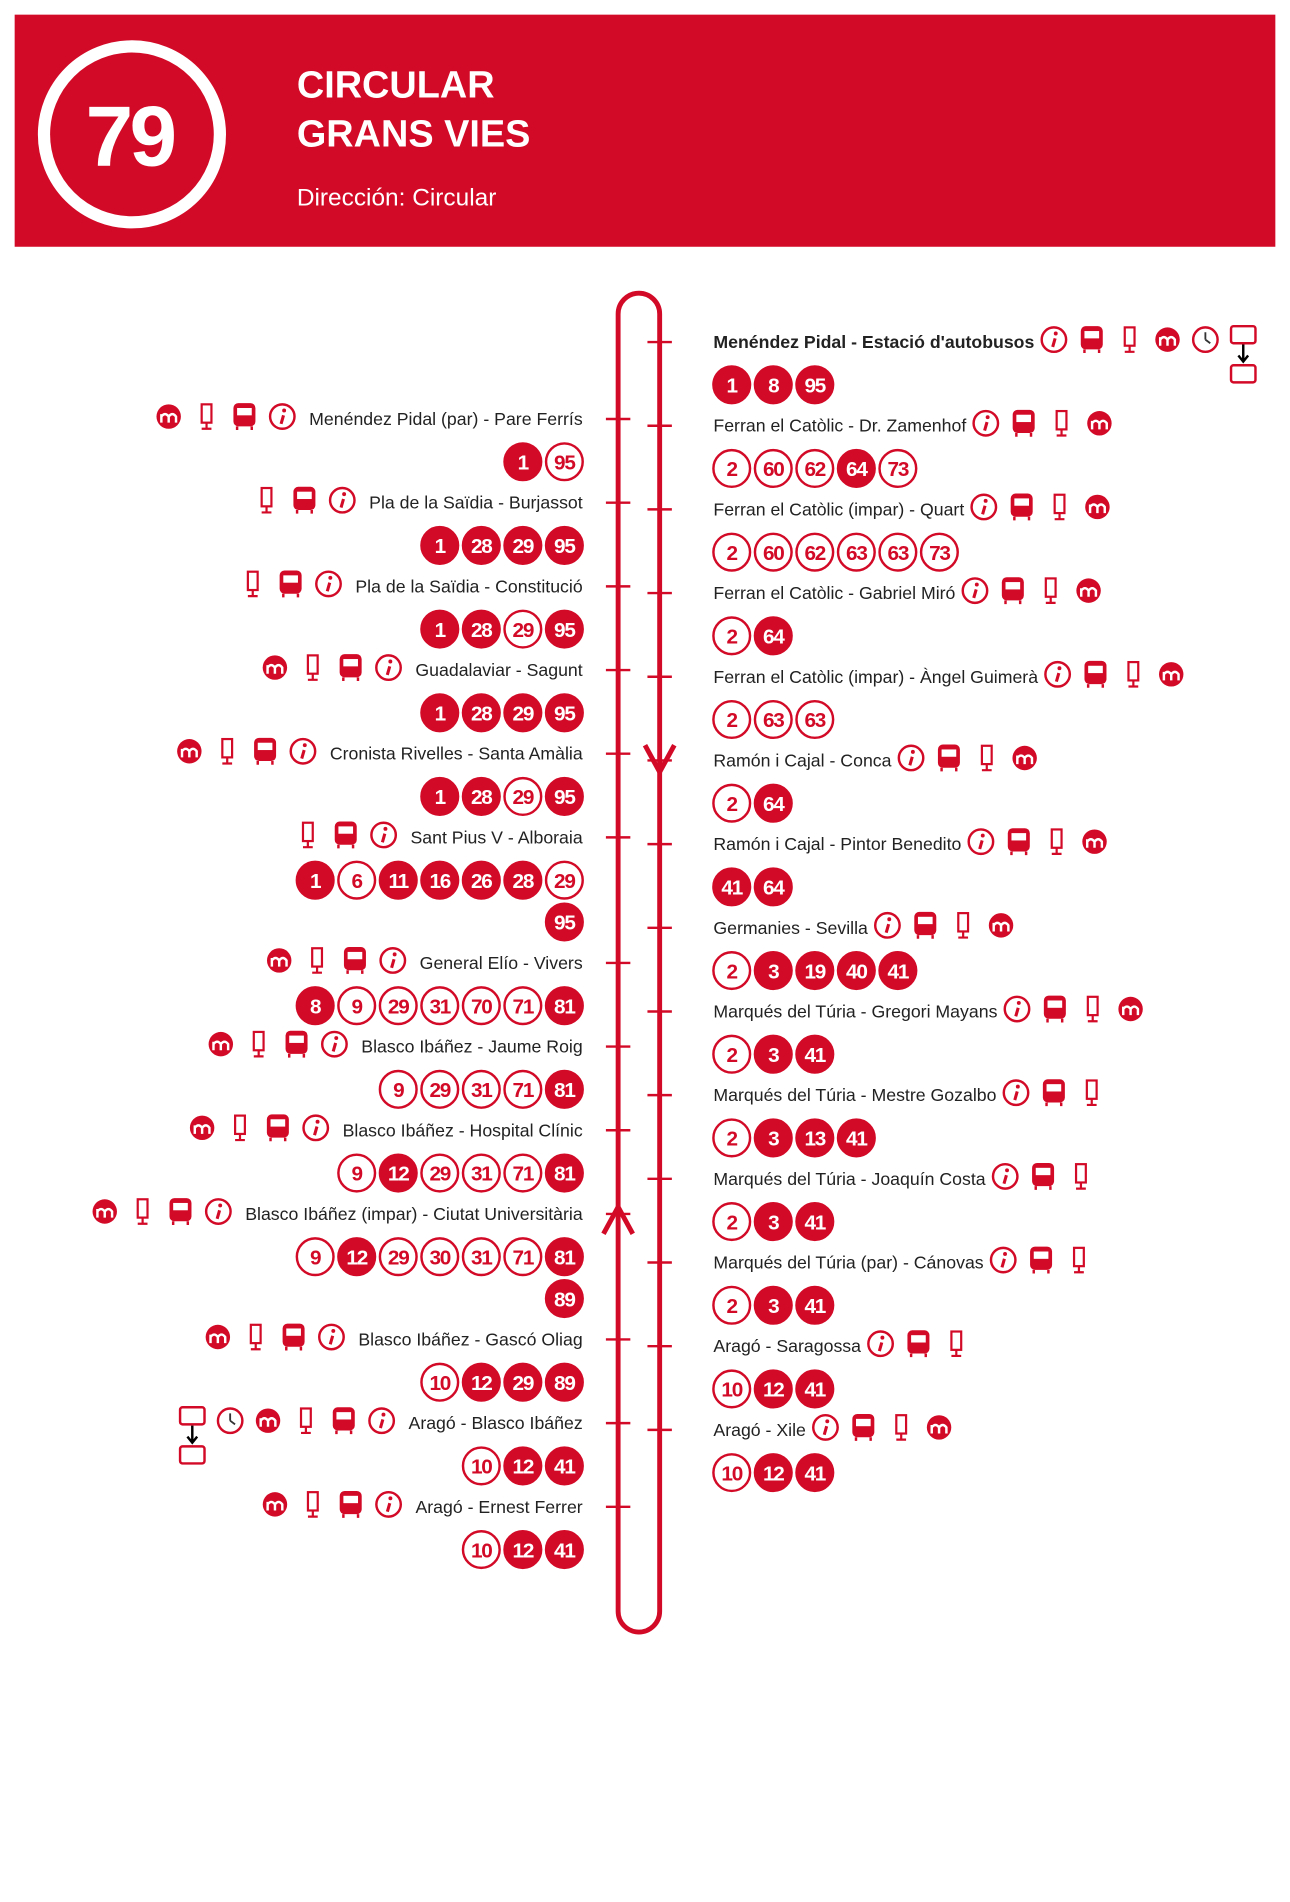  I want to click on stop-name: Ramón i Cajal - Pintor Benedito, so click(837, 844).